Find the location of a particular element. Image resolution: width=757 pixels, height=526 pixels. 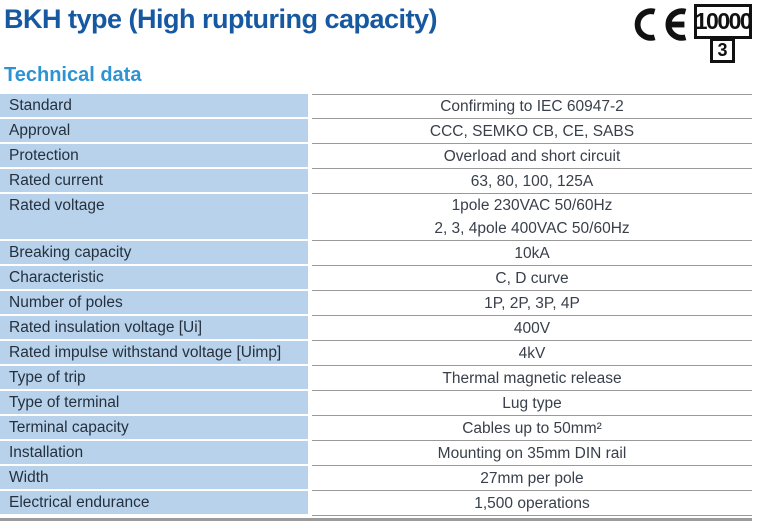

row-value: Lug type is located at coordinates (532, 403).